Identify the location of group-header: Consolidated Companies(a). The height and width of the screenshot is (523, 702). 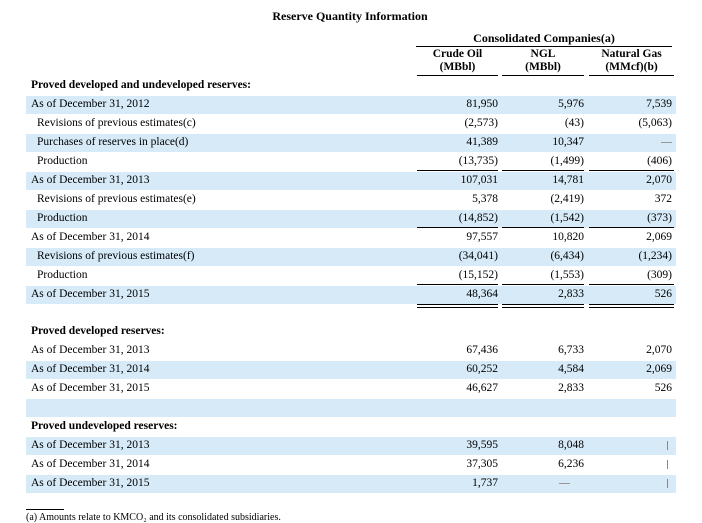
(544, 38).